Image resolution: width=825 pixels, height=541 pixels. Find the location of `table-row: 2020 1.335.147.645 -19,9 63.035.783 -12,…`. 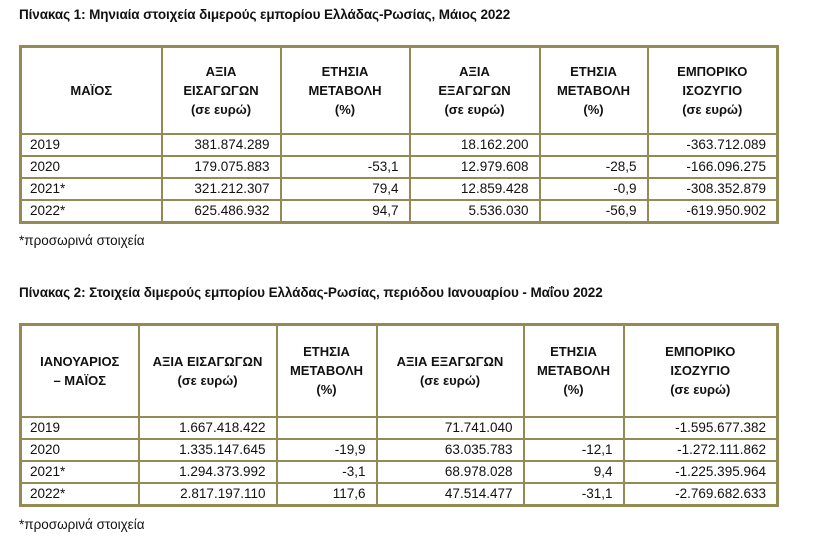

table-row: 2020 1.335.147.645 -19,9 63.035.783 -12,… is located at coordinates (399, 449).